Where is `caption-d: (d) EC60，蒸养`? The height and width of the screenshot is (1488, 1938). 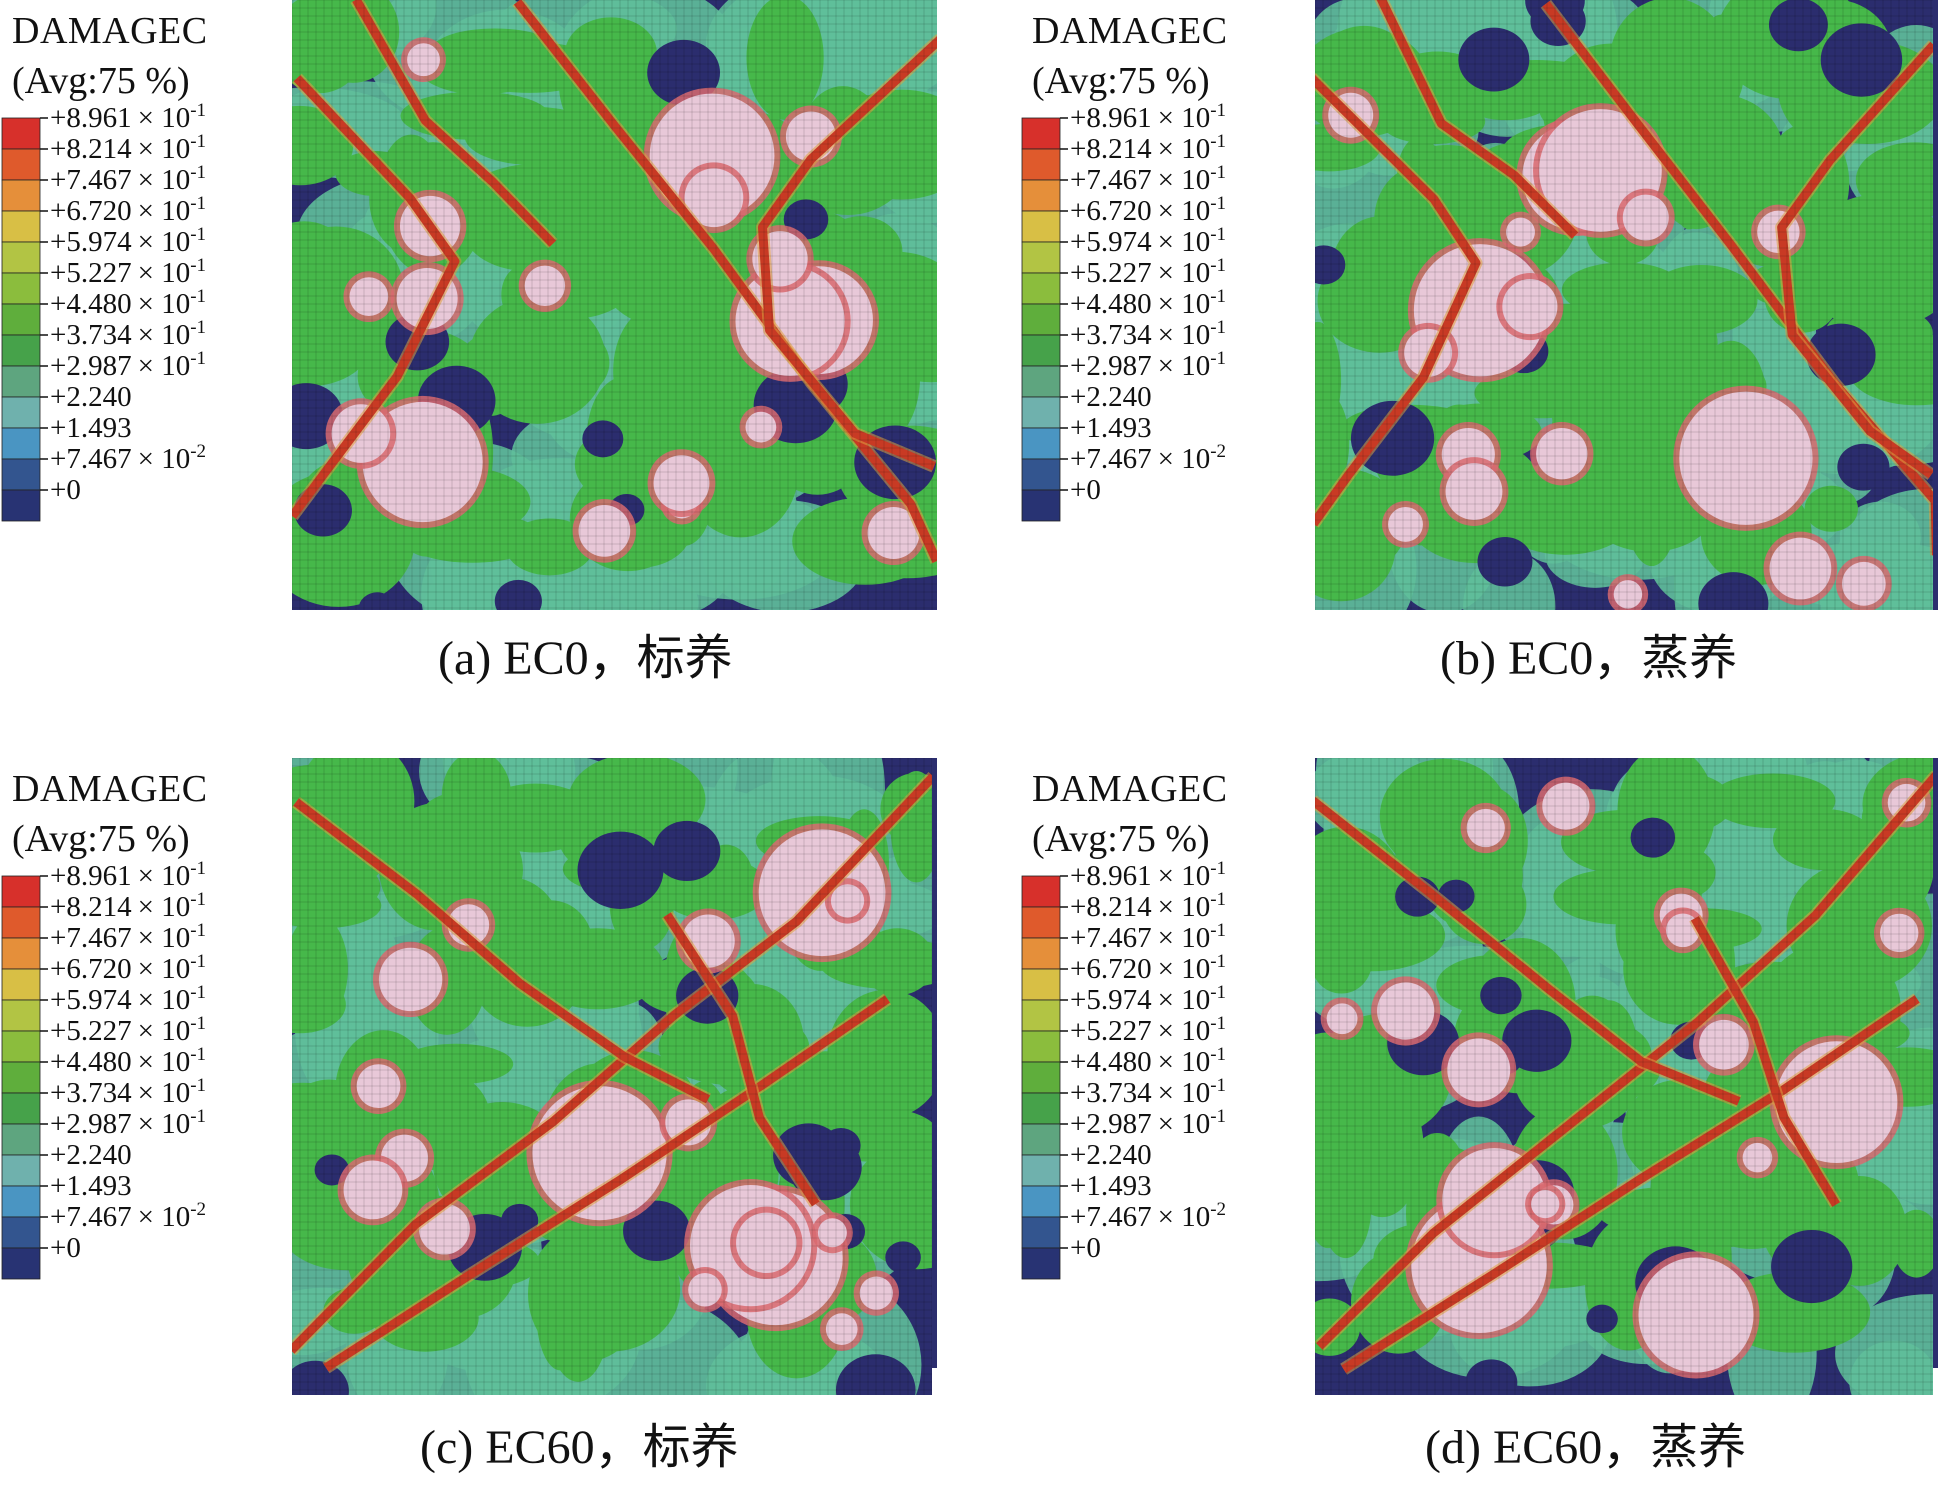 caption-d: (d) EC60，蒸养 is located at coordinates (1586, 1447).